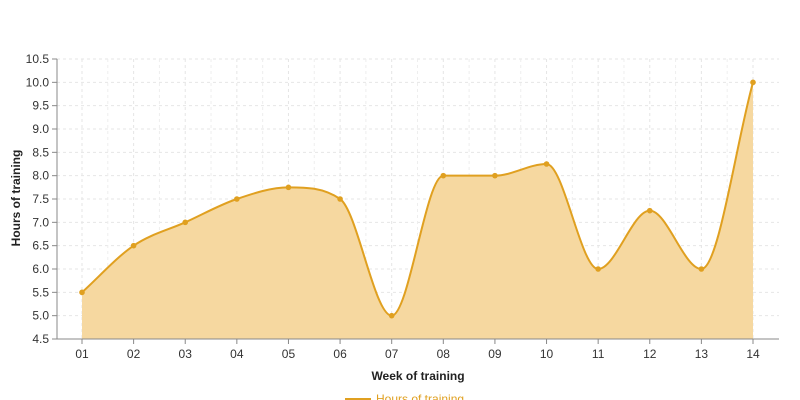 This screenshot has width=800, height=400. What do you see at coordinates (289, 354) in the screenshot?
I see `x-tick-label: 05` at bounding box center [289, 354].